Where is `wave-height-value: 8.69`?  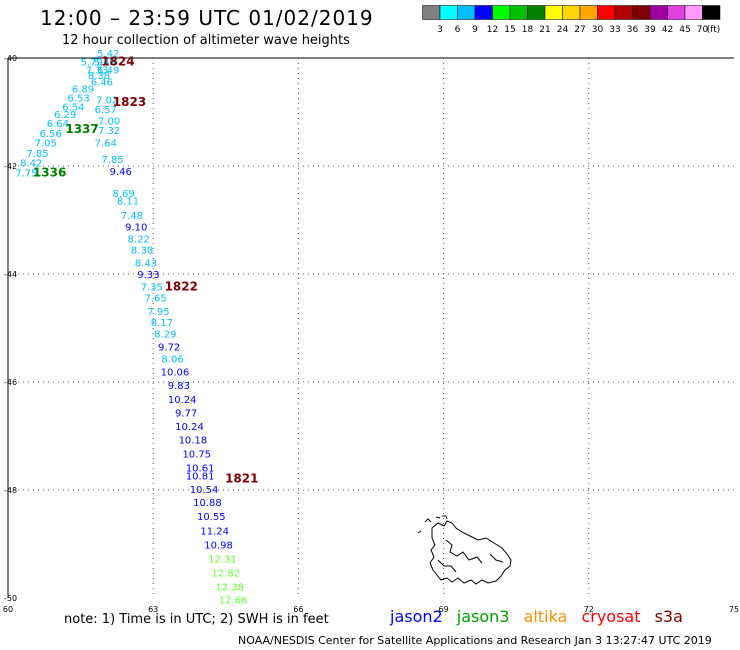
wave-height-value: 8.69 is located at coordinates (124, 194).